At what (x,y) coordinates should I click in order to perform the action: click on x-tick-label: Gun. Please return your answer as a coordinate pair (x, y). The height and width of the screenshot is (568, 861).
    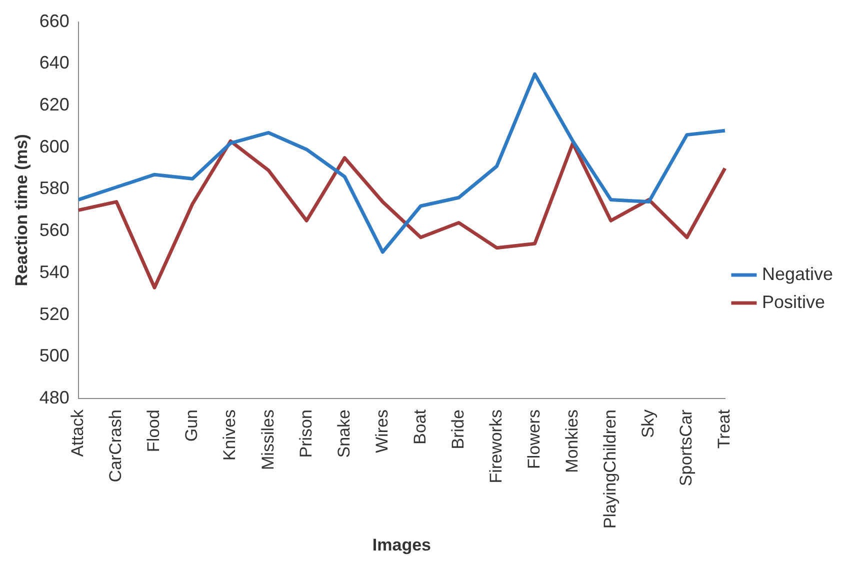
    Looking at the image, I should click on (192, 426).